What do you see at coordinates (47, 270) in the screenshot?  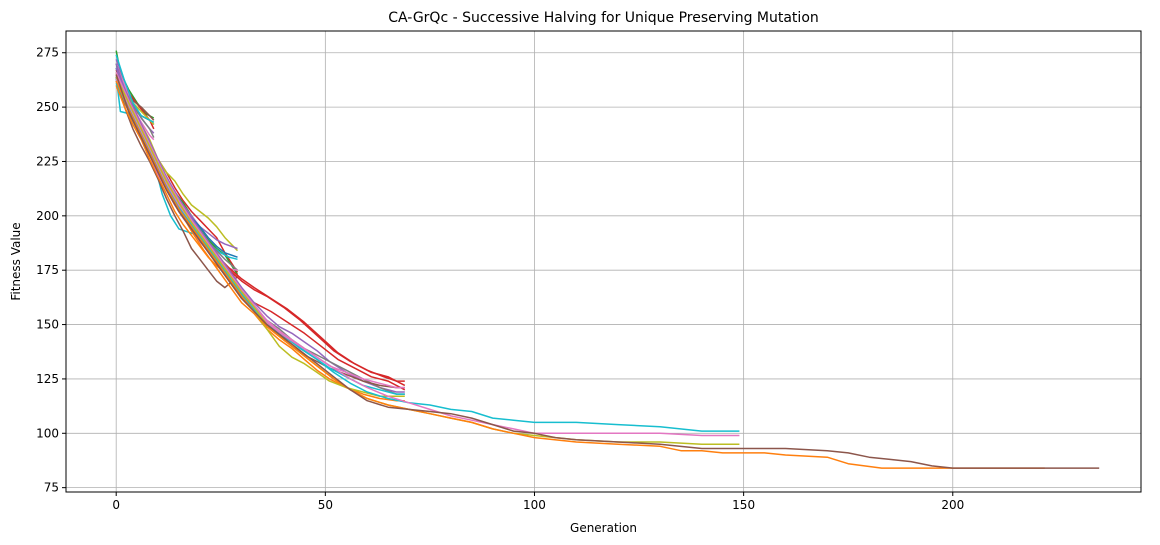 I see `y-tick-label: 175` at bounding box center [47, 270].